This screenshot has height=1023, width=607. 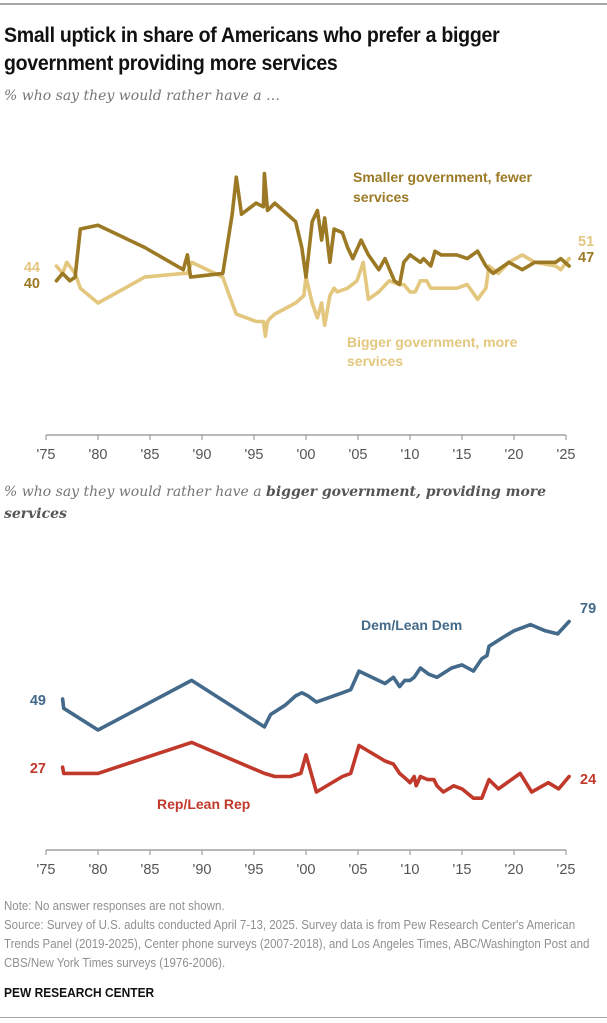 I want to click on start-label-rep: 27, so click(x=38, y=769).